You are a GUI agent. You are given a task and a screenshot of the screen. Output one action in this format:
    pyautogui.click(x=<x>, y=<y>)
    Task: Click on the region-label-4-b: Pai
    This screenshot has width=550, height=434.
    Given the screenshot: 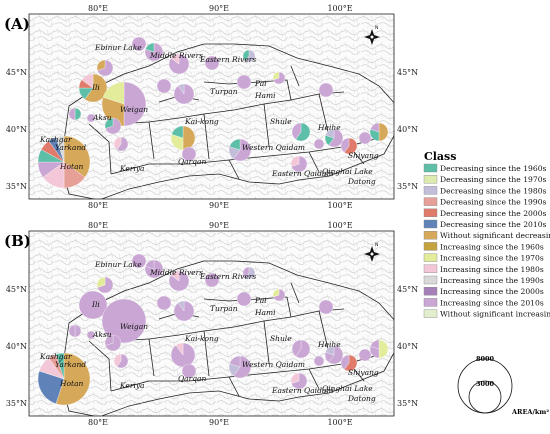 What is the action you would take?
    pyautogui.click(x=260, y=300)
    